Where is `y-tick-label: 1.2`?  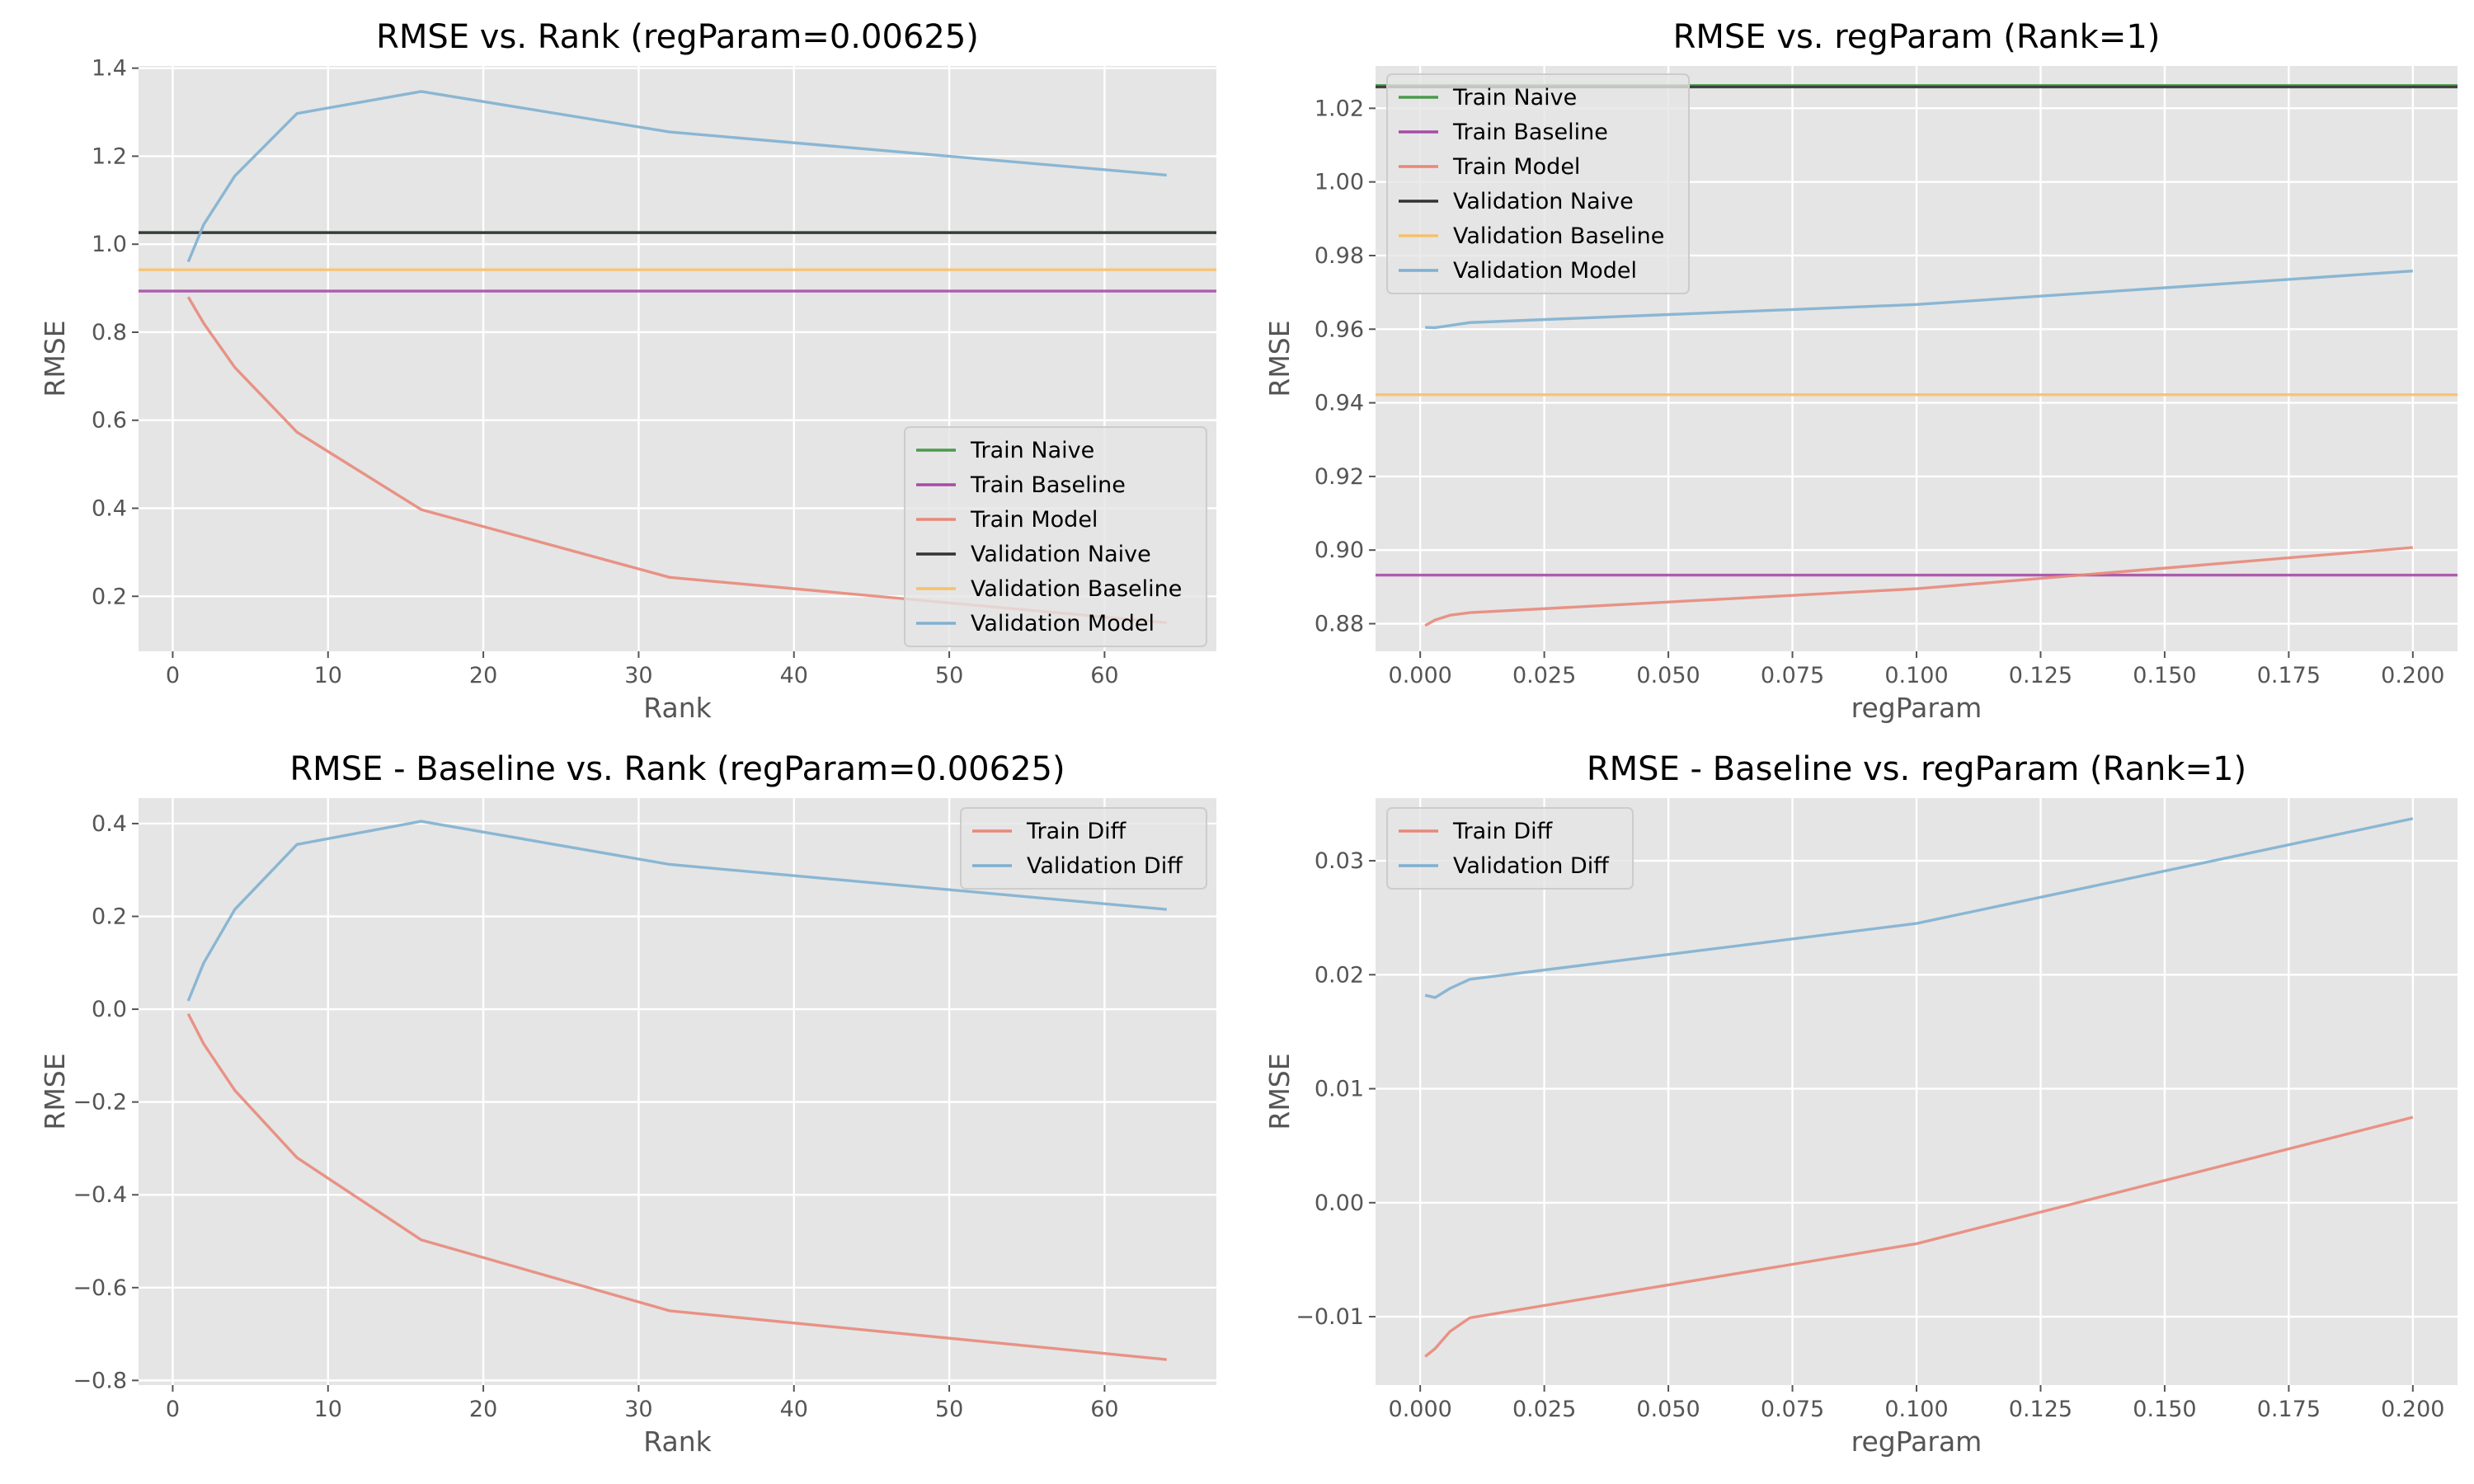
y-tick-label: 1.2 is located at coordinates (109, 156).